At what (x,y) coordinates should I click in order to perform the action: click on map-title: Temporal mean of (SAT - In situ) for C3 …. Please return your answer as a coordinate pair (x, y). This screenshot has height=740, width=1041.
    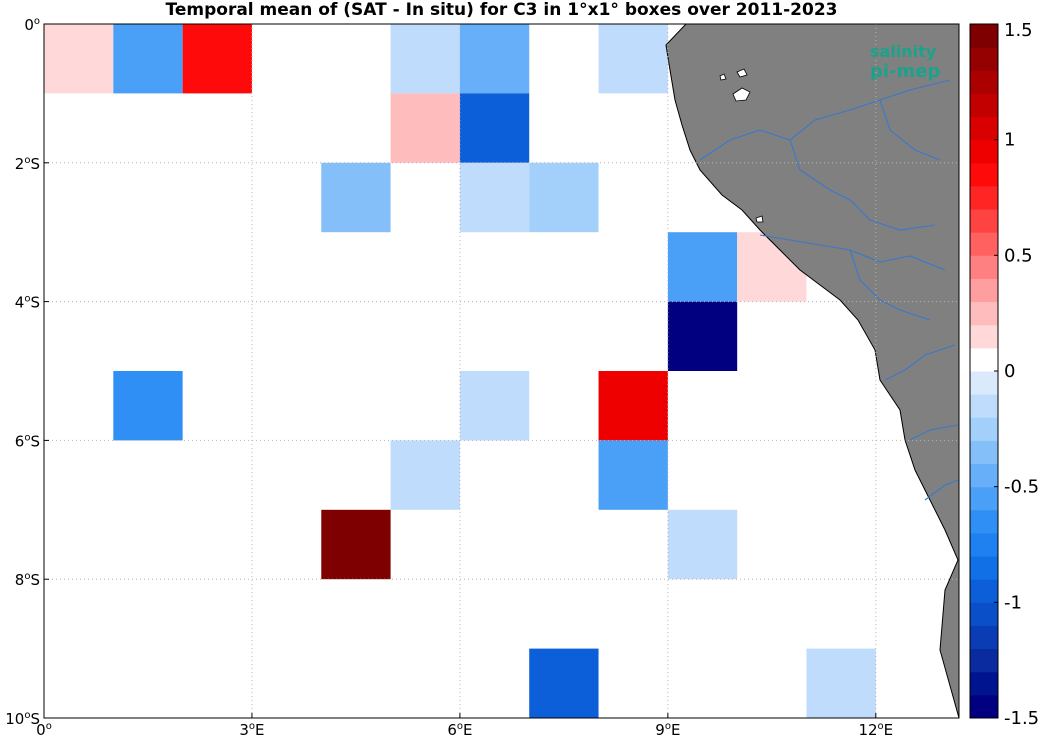
    Looking at the image, I should click on (501, 10).